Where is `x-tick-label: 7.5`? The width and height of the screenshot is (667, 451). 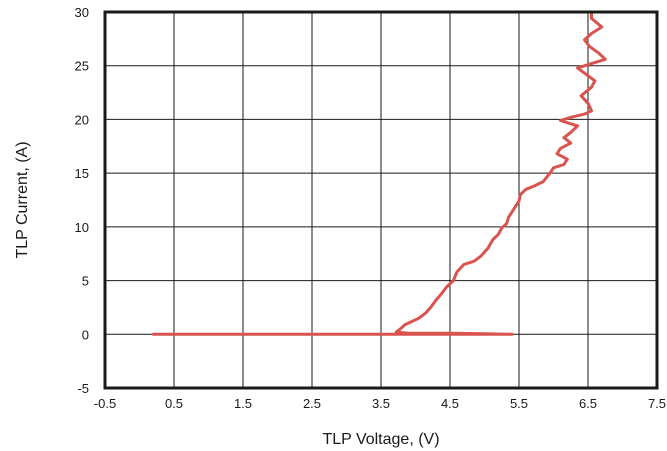 x-tick-label: 7.5 is located at coordinates (657, 403).